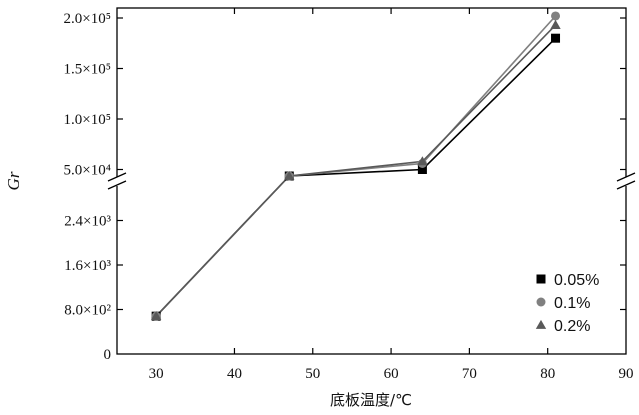  What do you see at coordinates (312, 374) in the screenshot?
I see `x-tick-label: 50` at bounding box center [312, 374].